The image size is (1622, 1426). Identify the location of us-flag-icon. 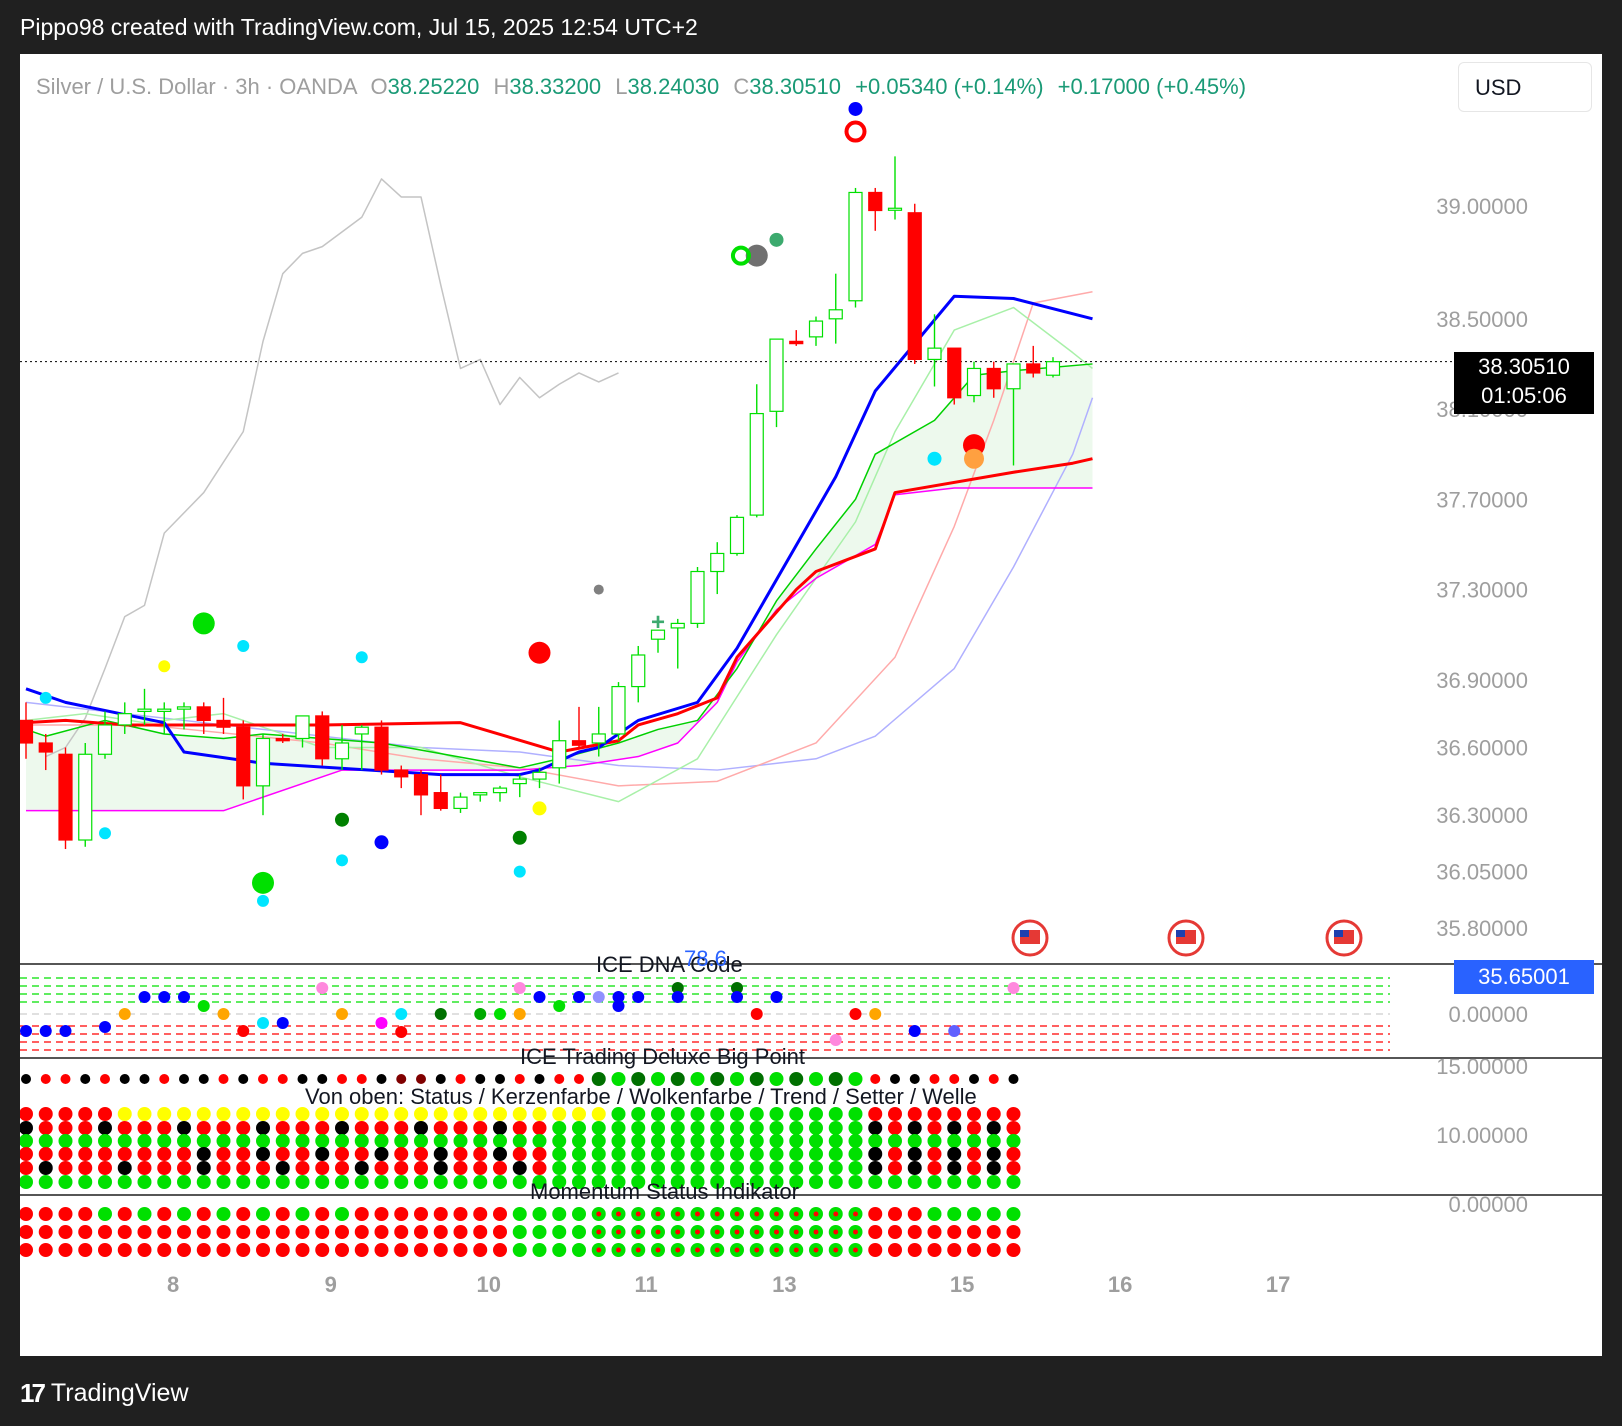
(1180, 933).